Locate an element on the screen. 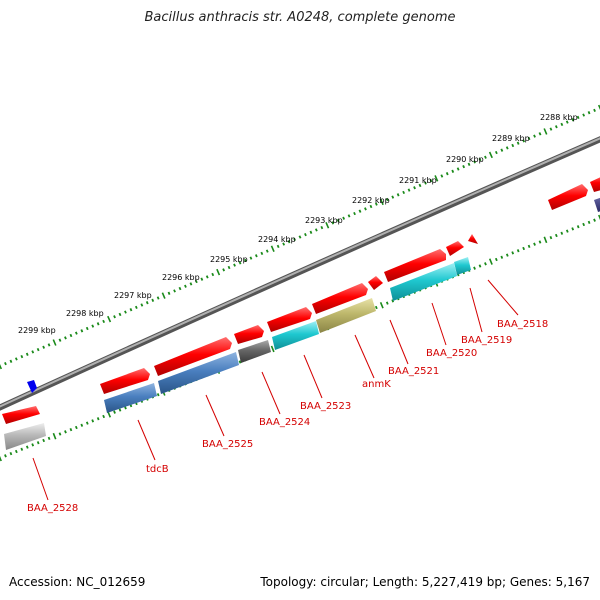  gene-arrow-small is located at coordinates (32, 386).